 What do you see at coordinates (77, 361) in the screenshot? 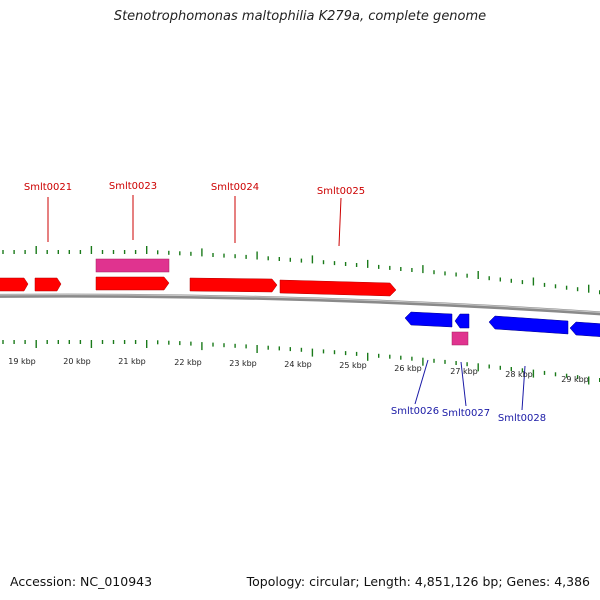
I see `scale-label: 20 kbp` at bounding box center [77, 361].